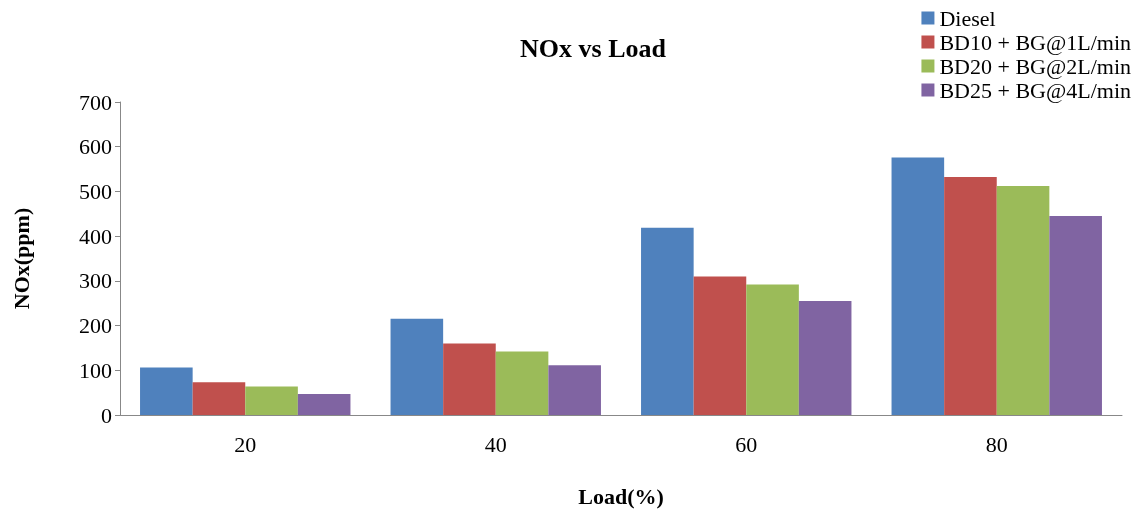 The height and width of the screenshot is (512, 1146). What do you see at coordinates (996, 444) in the screenshot?
I see `x-tick-label: 80` at bounding box center [996, 444].